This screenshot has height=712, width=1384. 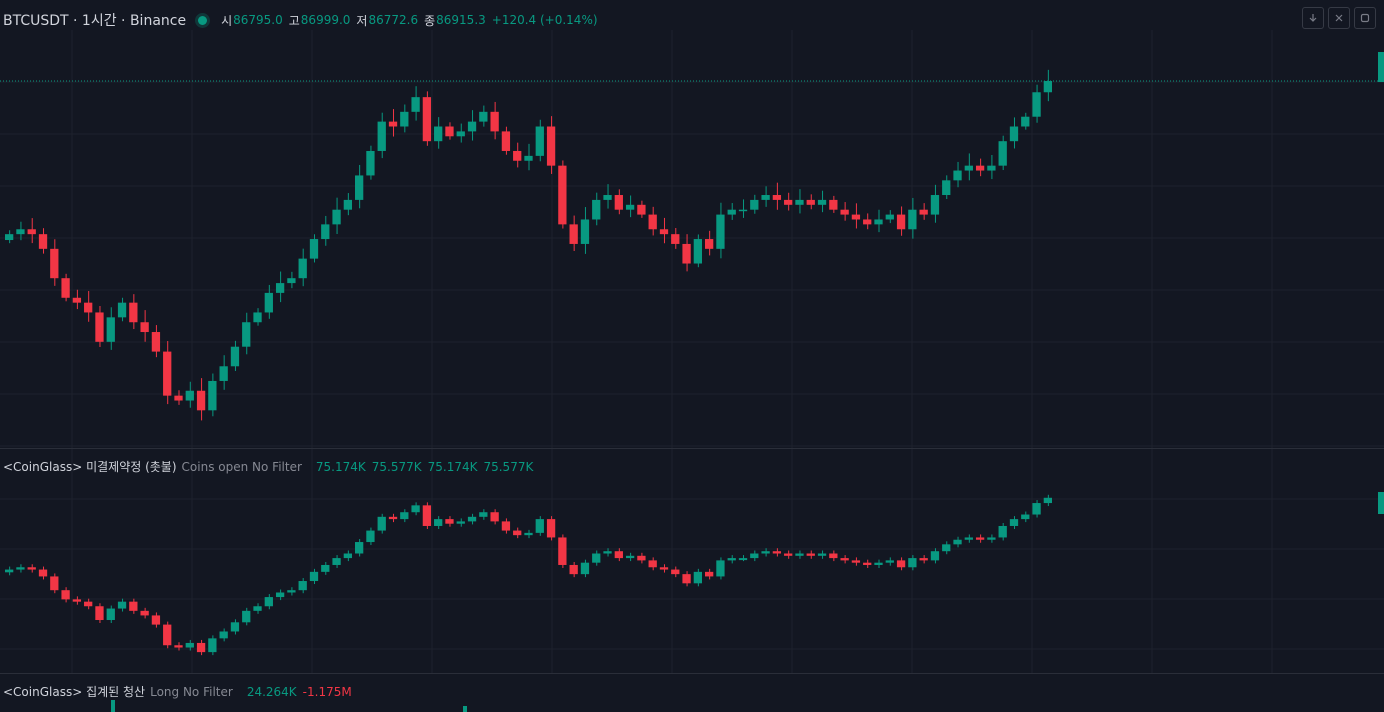 I want to click on liq-bar, so click(x=113, y=706).